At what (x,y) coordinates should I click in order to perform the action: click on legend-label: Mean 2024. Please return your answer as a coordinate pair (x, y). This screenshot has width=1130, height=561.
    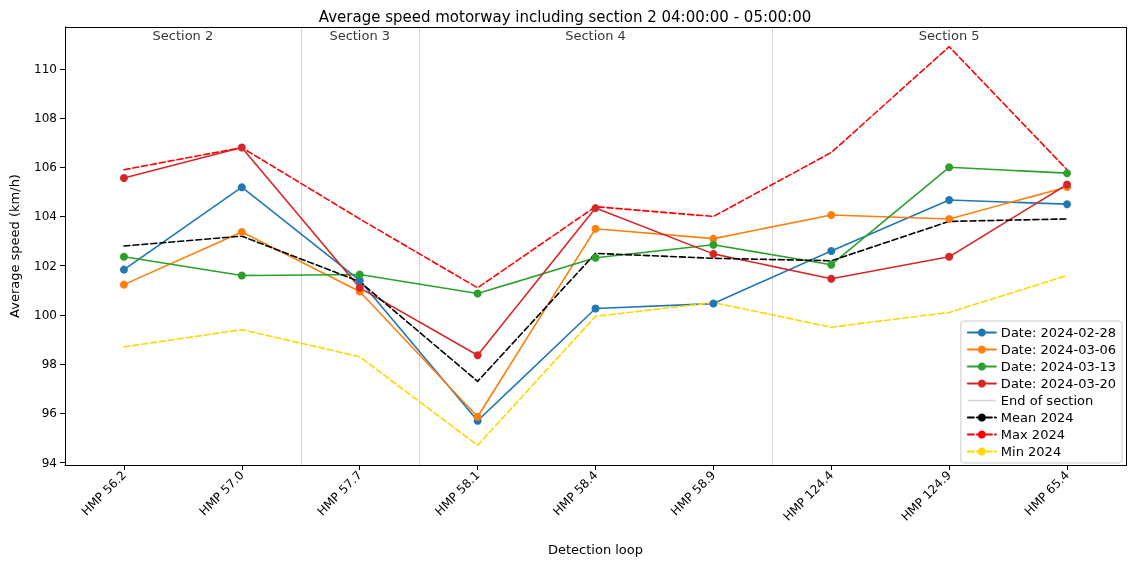
    Looking at the image, I should click on (1037, 417).